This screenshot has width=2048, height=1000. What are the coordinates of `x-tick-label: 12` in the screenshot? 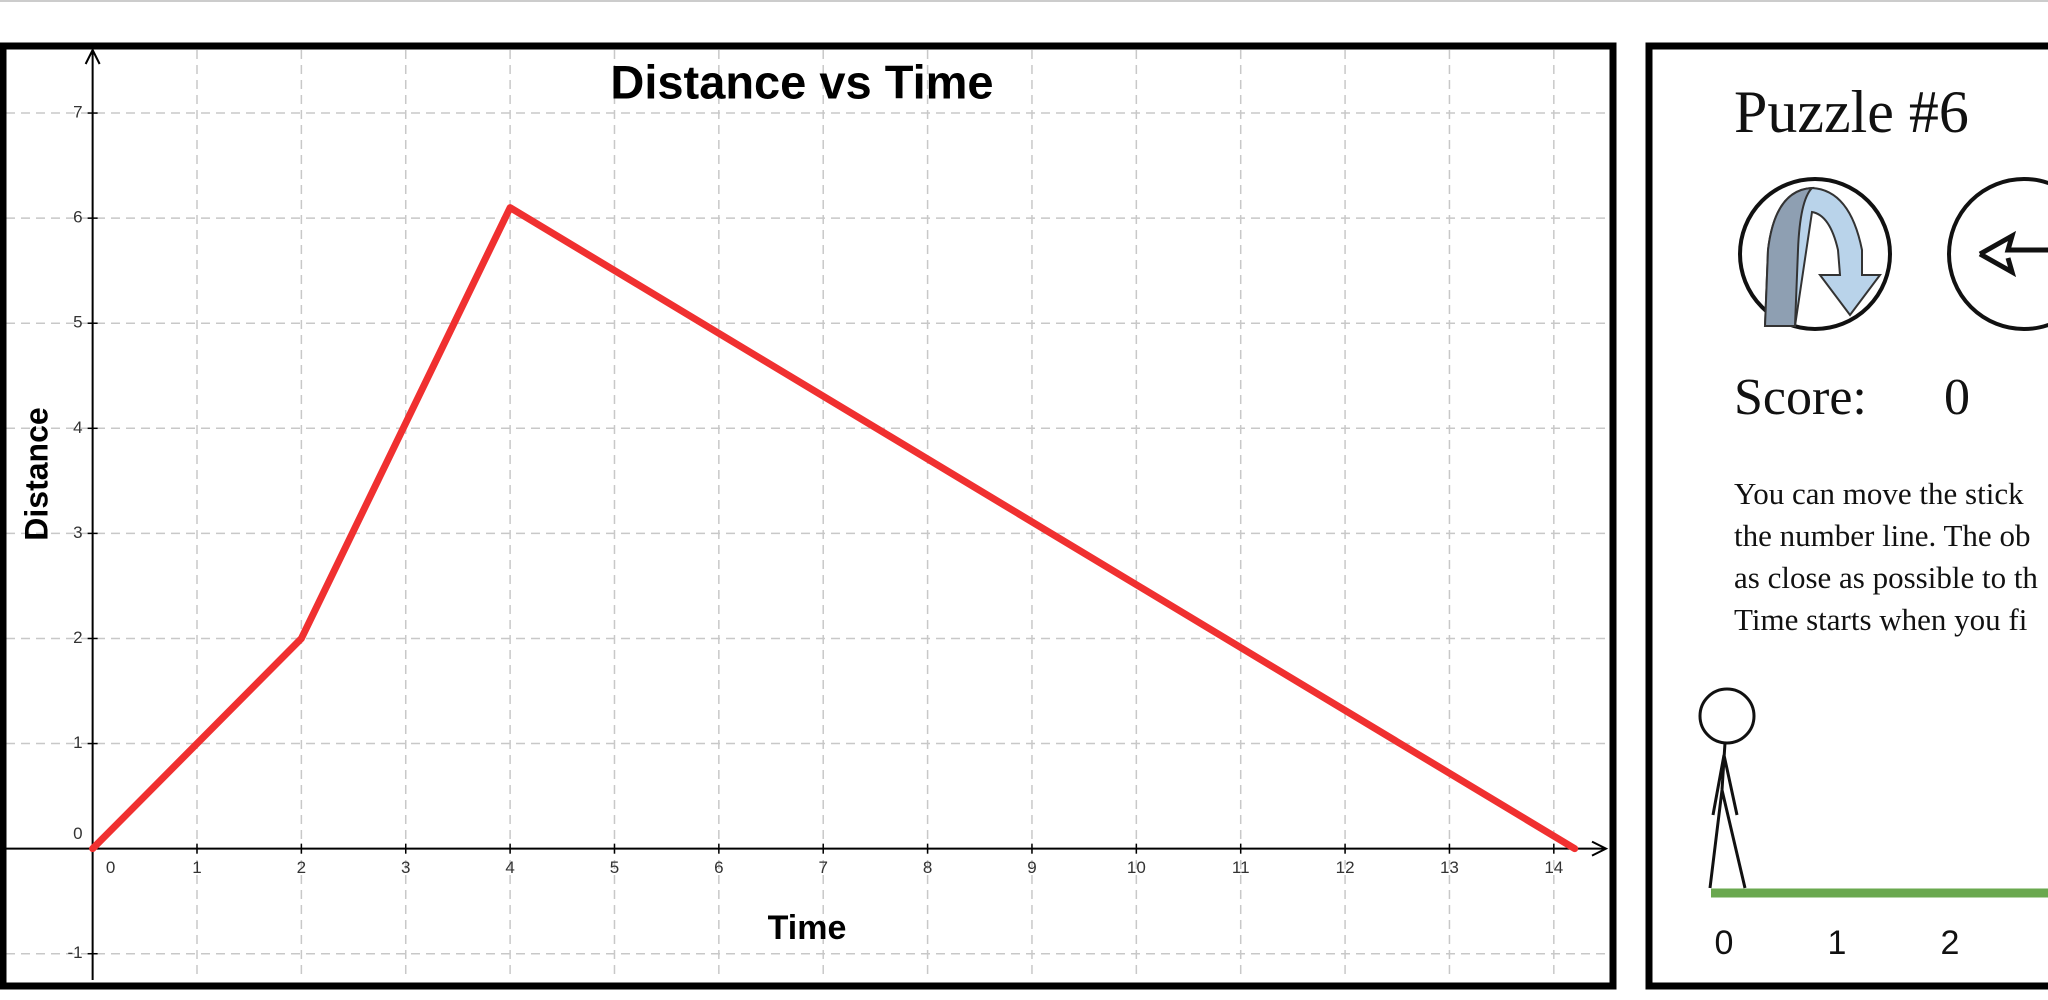 It's located at (1345, 867).